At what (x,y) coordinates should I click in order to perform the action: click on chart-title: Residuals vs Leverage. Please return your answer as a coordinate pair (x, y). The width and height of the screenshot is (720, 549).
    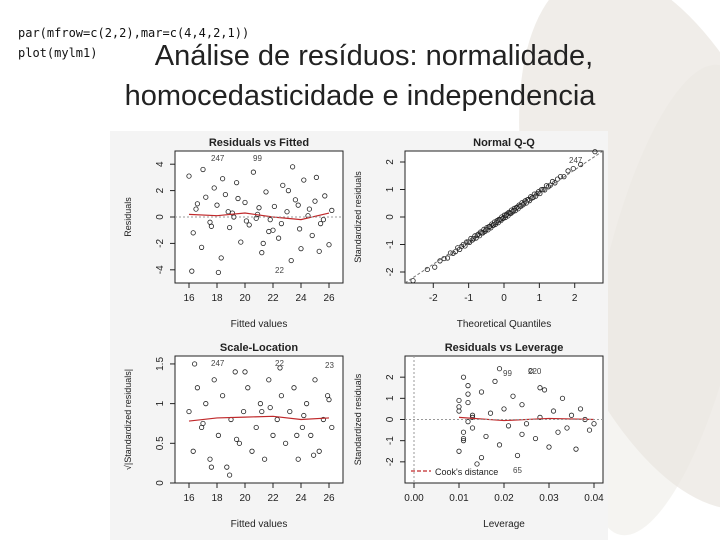
    Looking at the image, I should click on (504, 348).